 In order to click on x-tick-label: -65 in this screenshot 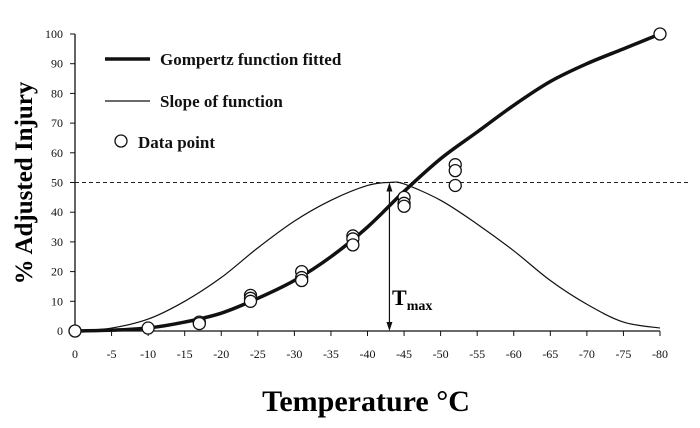, I will do `click(550, 354)`.